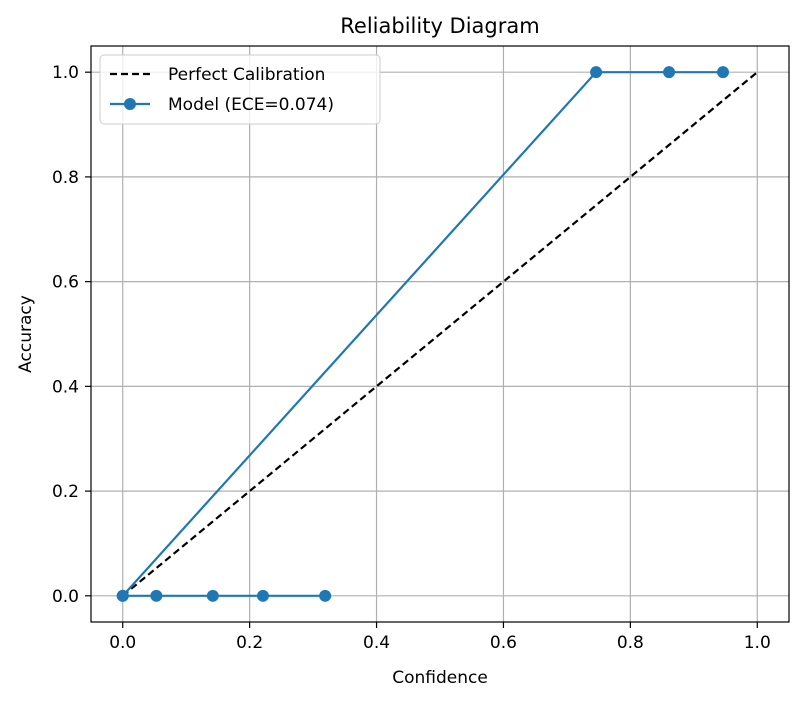 The image size is (803, 701). I want to click on y-tick-label-5: 1.0, so click(65, 73).